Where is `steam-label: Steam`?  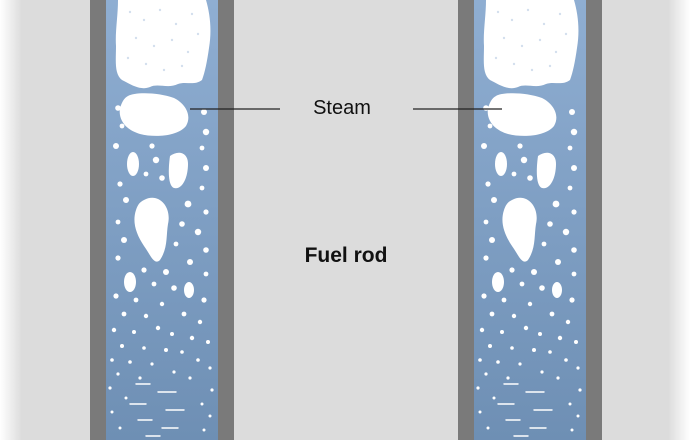
steam-label: Steam is located at coordinates (342, 108).